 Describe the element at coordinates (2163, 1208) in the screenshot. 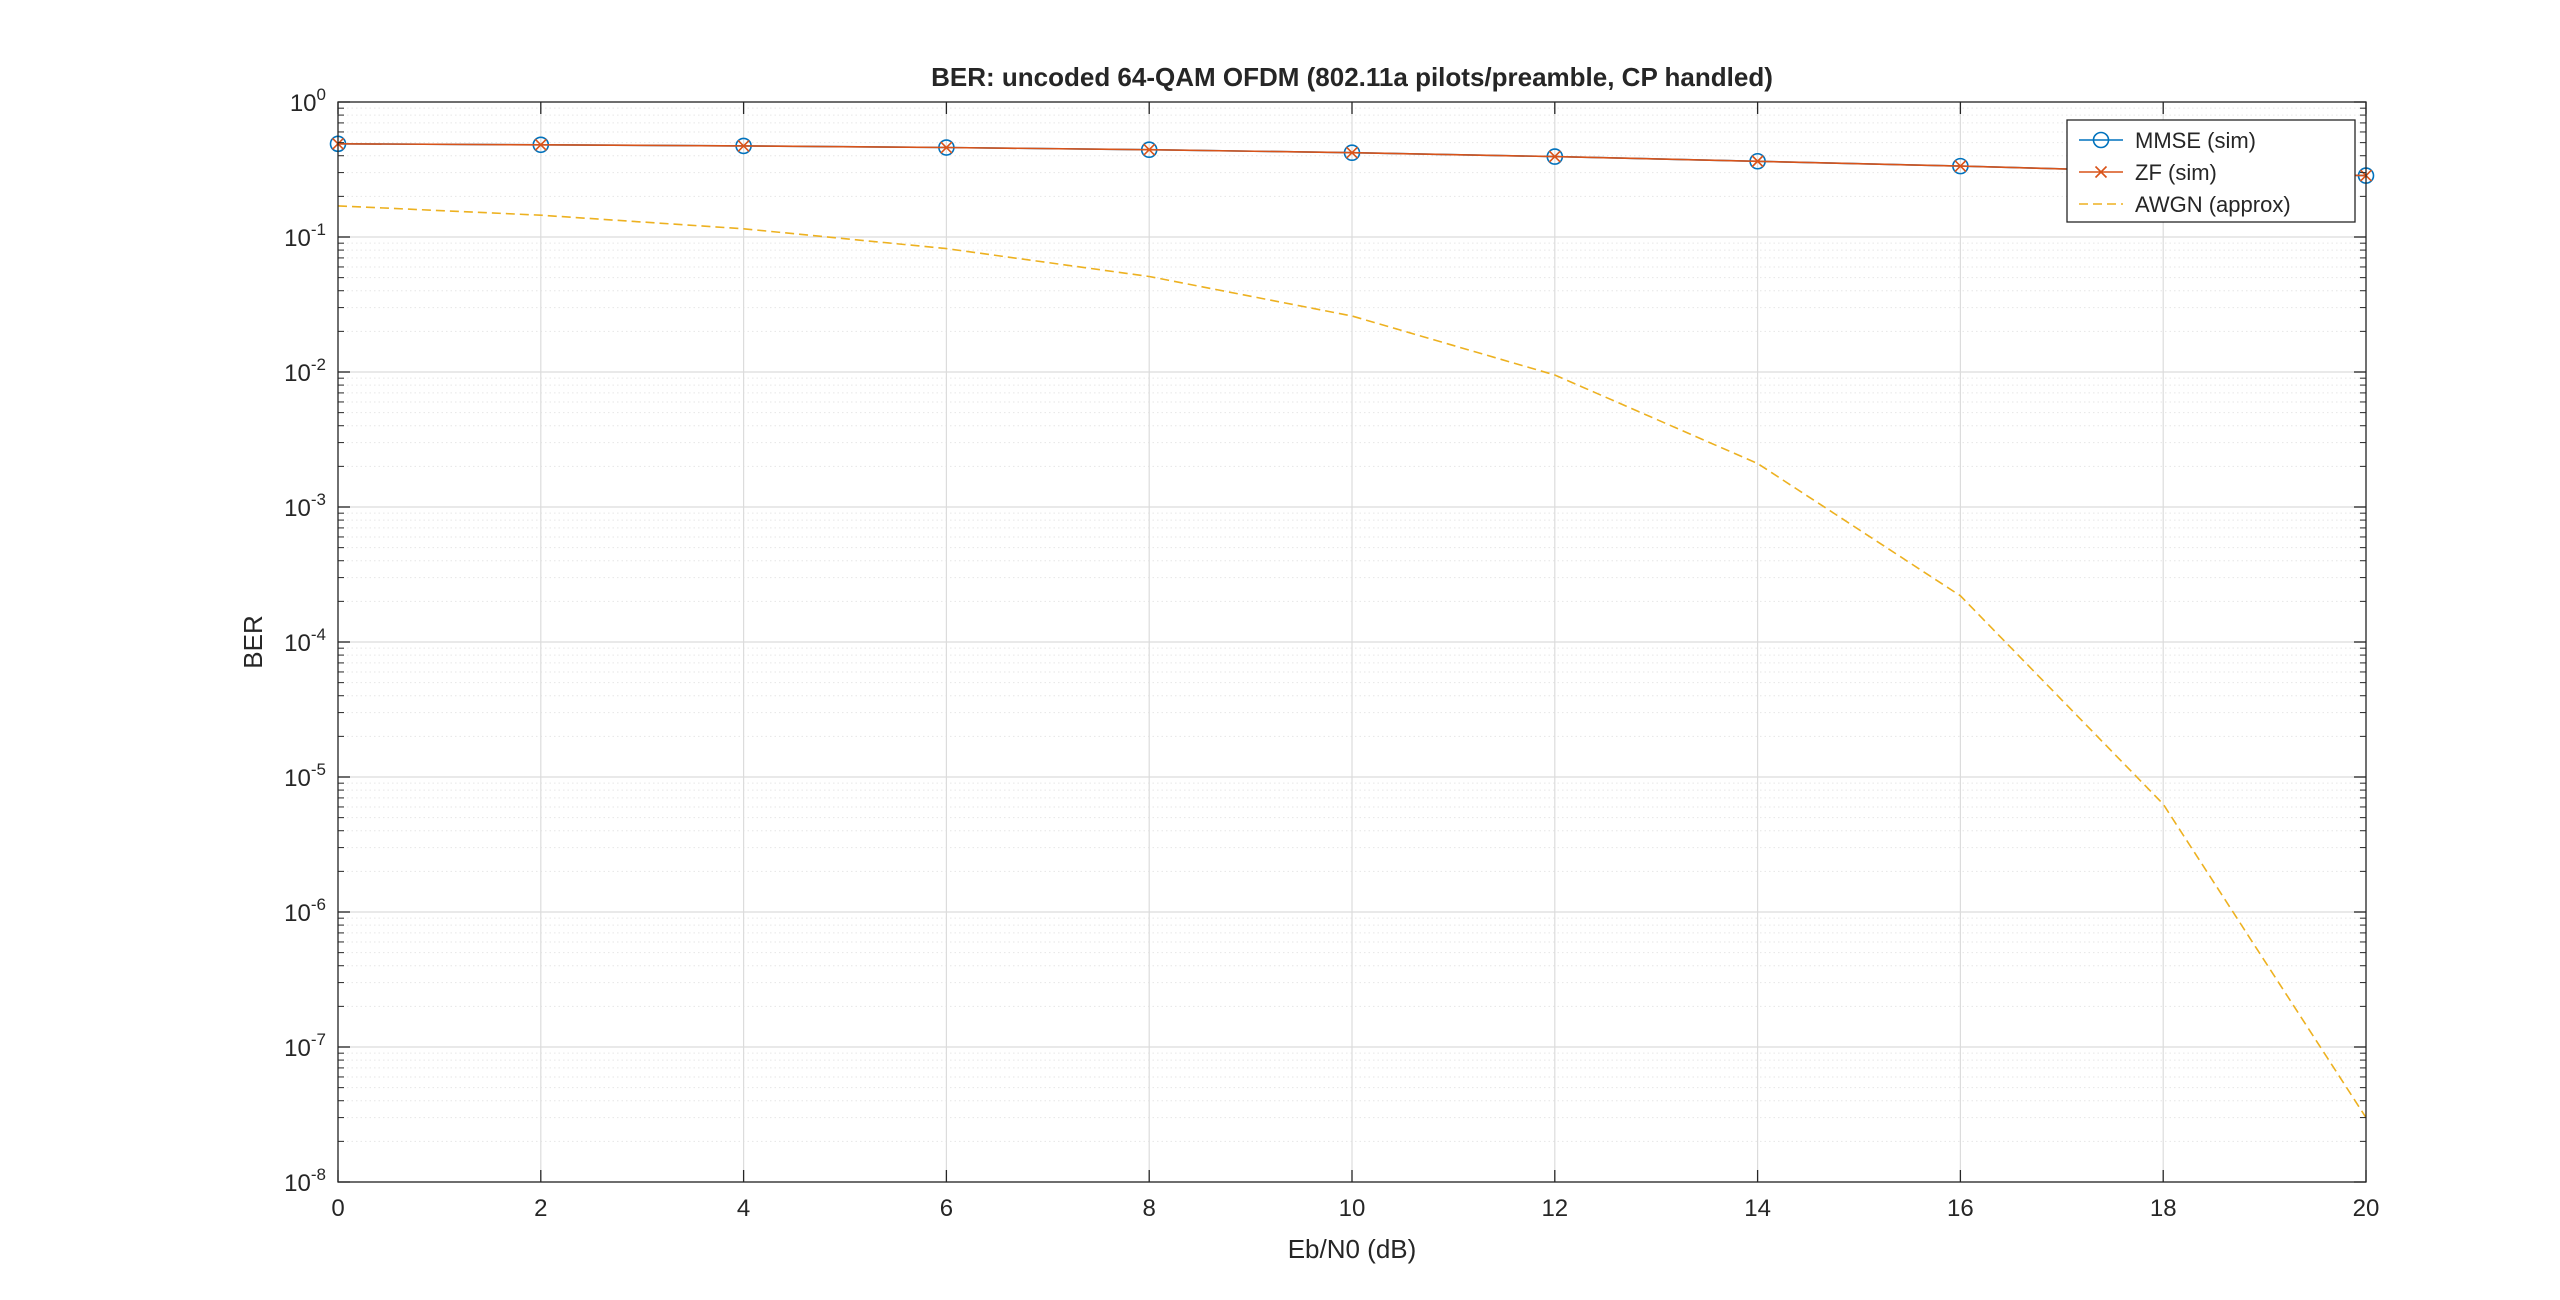

I see `x-tick-label: 18` at that location.